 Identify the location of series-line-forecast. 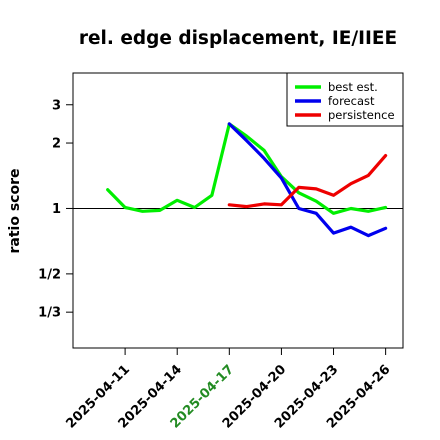
(307, 180).